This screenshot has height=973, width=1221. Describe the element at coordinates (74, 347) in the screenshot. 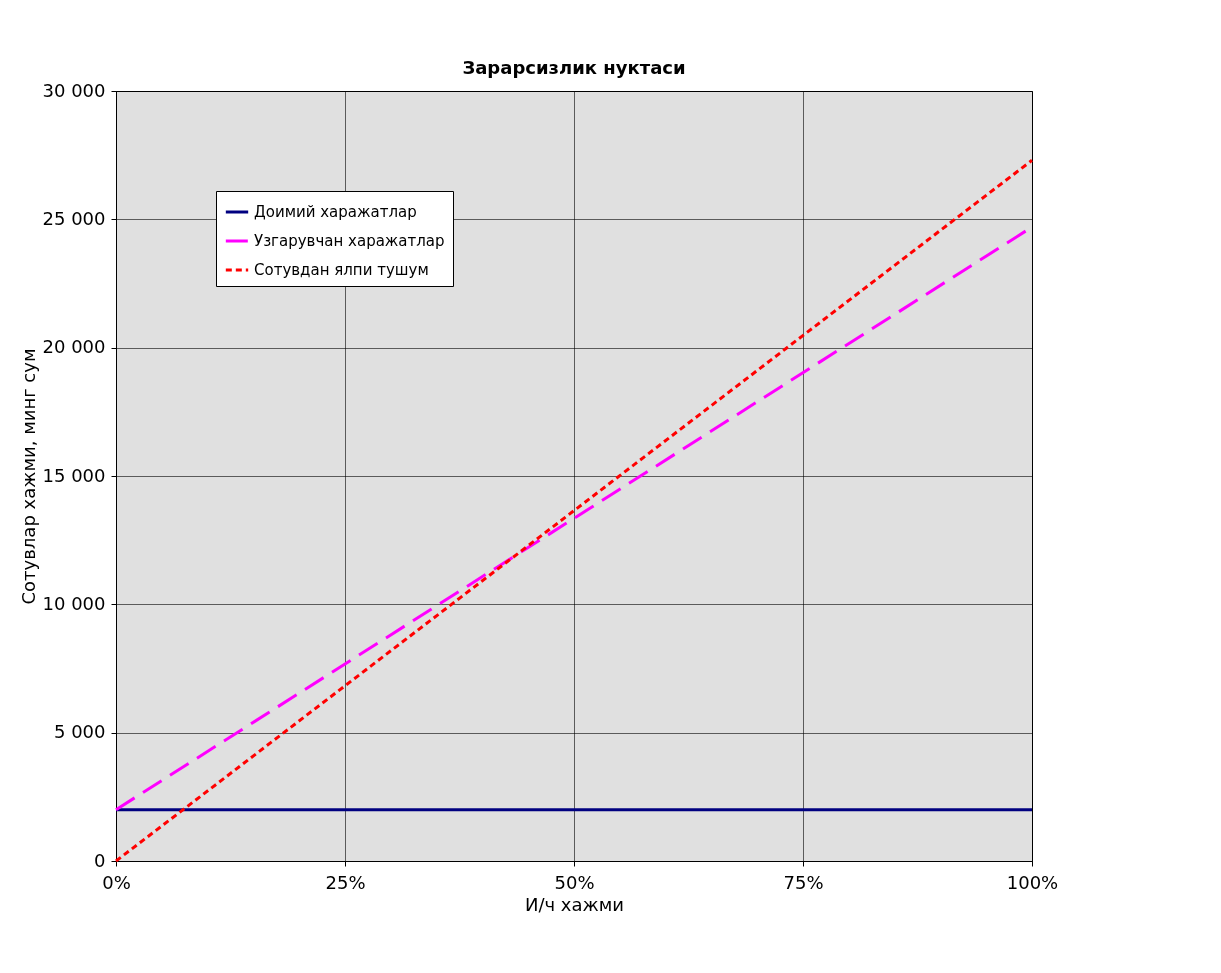

I see `y-tick-label: 20 000` at that location.